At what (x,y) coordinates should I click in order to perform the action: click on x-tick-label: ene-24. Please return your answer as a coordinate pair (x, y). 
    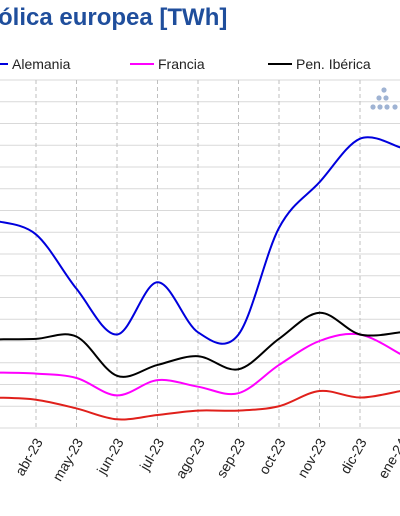
    Looking at the image, I should click on (387, 458).